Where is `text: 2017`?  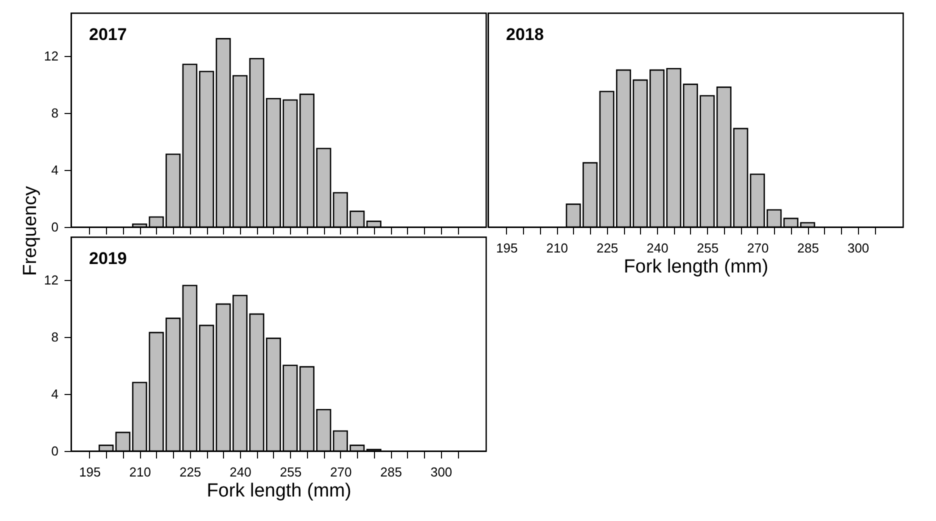 text: 2017 is located at coordinates (108, 34).